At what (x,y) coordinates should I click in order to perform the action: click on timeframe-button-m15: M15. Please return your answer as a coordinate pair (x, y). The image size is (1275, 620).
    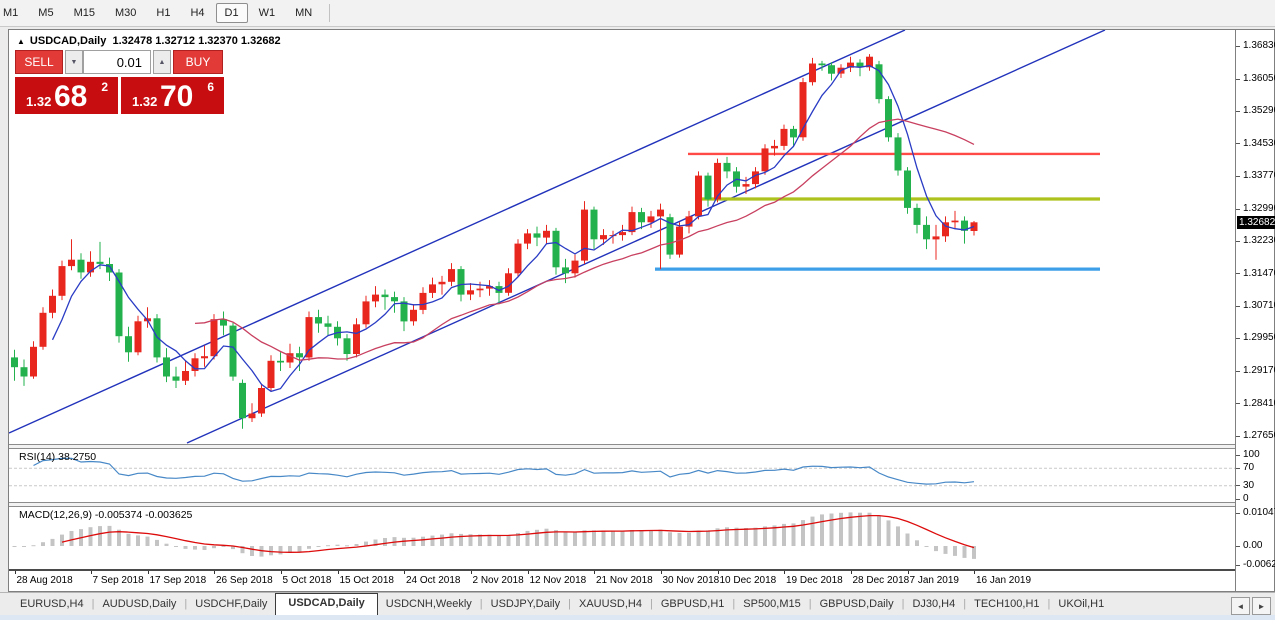
    Looking at the image, I should click on (84, 13).